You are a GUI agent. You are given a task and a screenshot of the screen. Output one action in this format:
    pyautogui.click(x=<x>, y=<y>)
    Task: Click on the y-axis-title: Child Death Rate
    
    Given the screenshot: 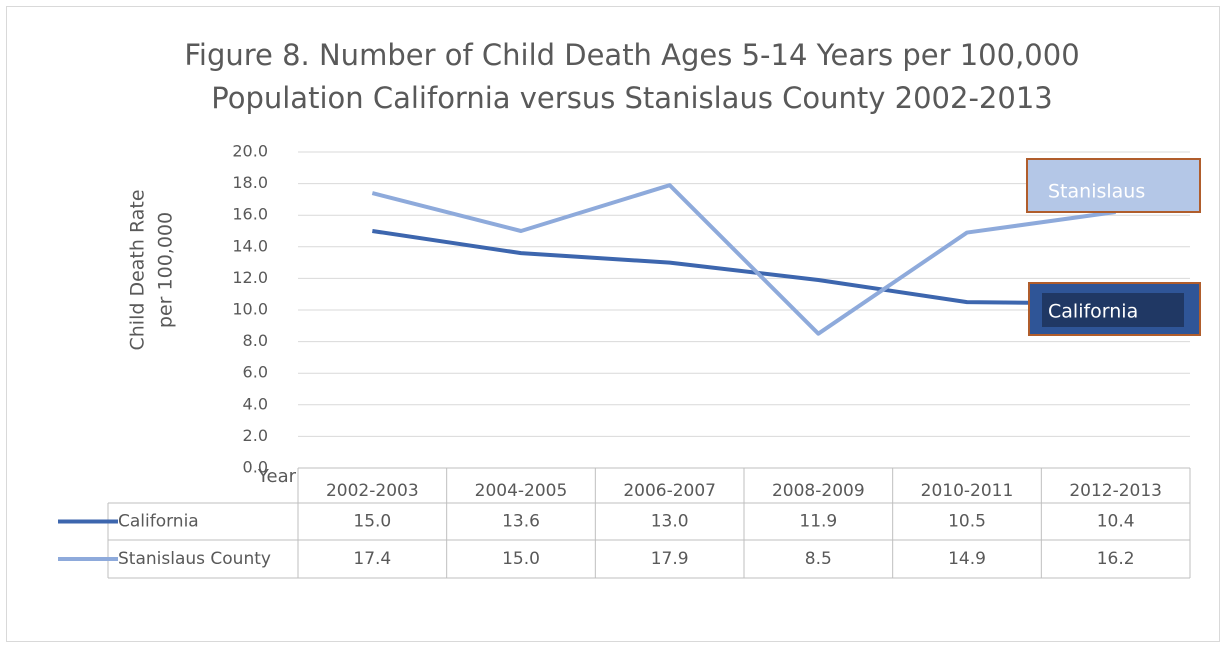 What is the action you would take?
    pyautogui.click(x=138, y=269)
    